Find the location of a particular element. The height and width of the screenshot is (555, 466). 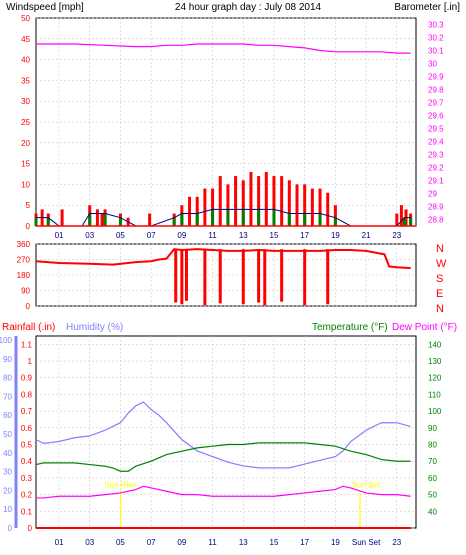

humidity-tick-label: 90 is located at coordinates (7, 359).